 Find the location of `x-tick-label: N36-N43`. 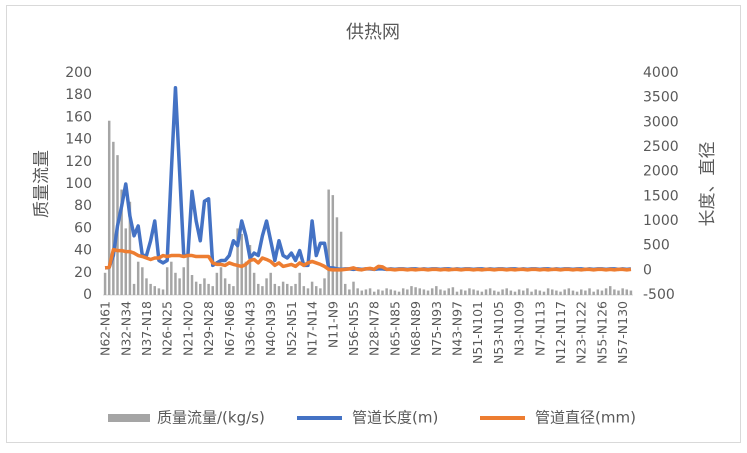

x-tick-label: N36-N43 is located at coordinates (249, 328).